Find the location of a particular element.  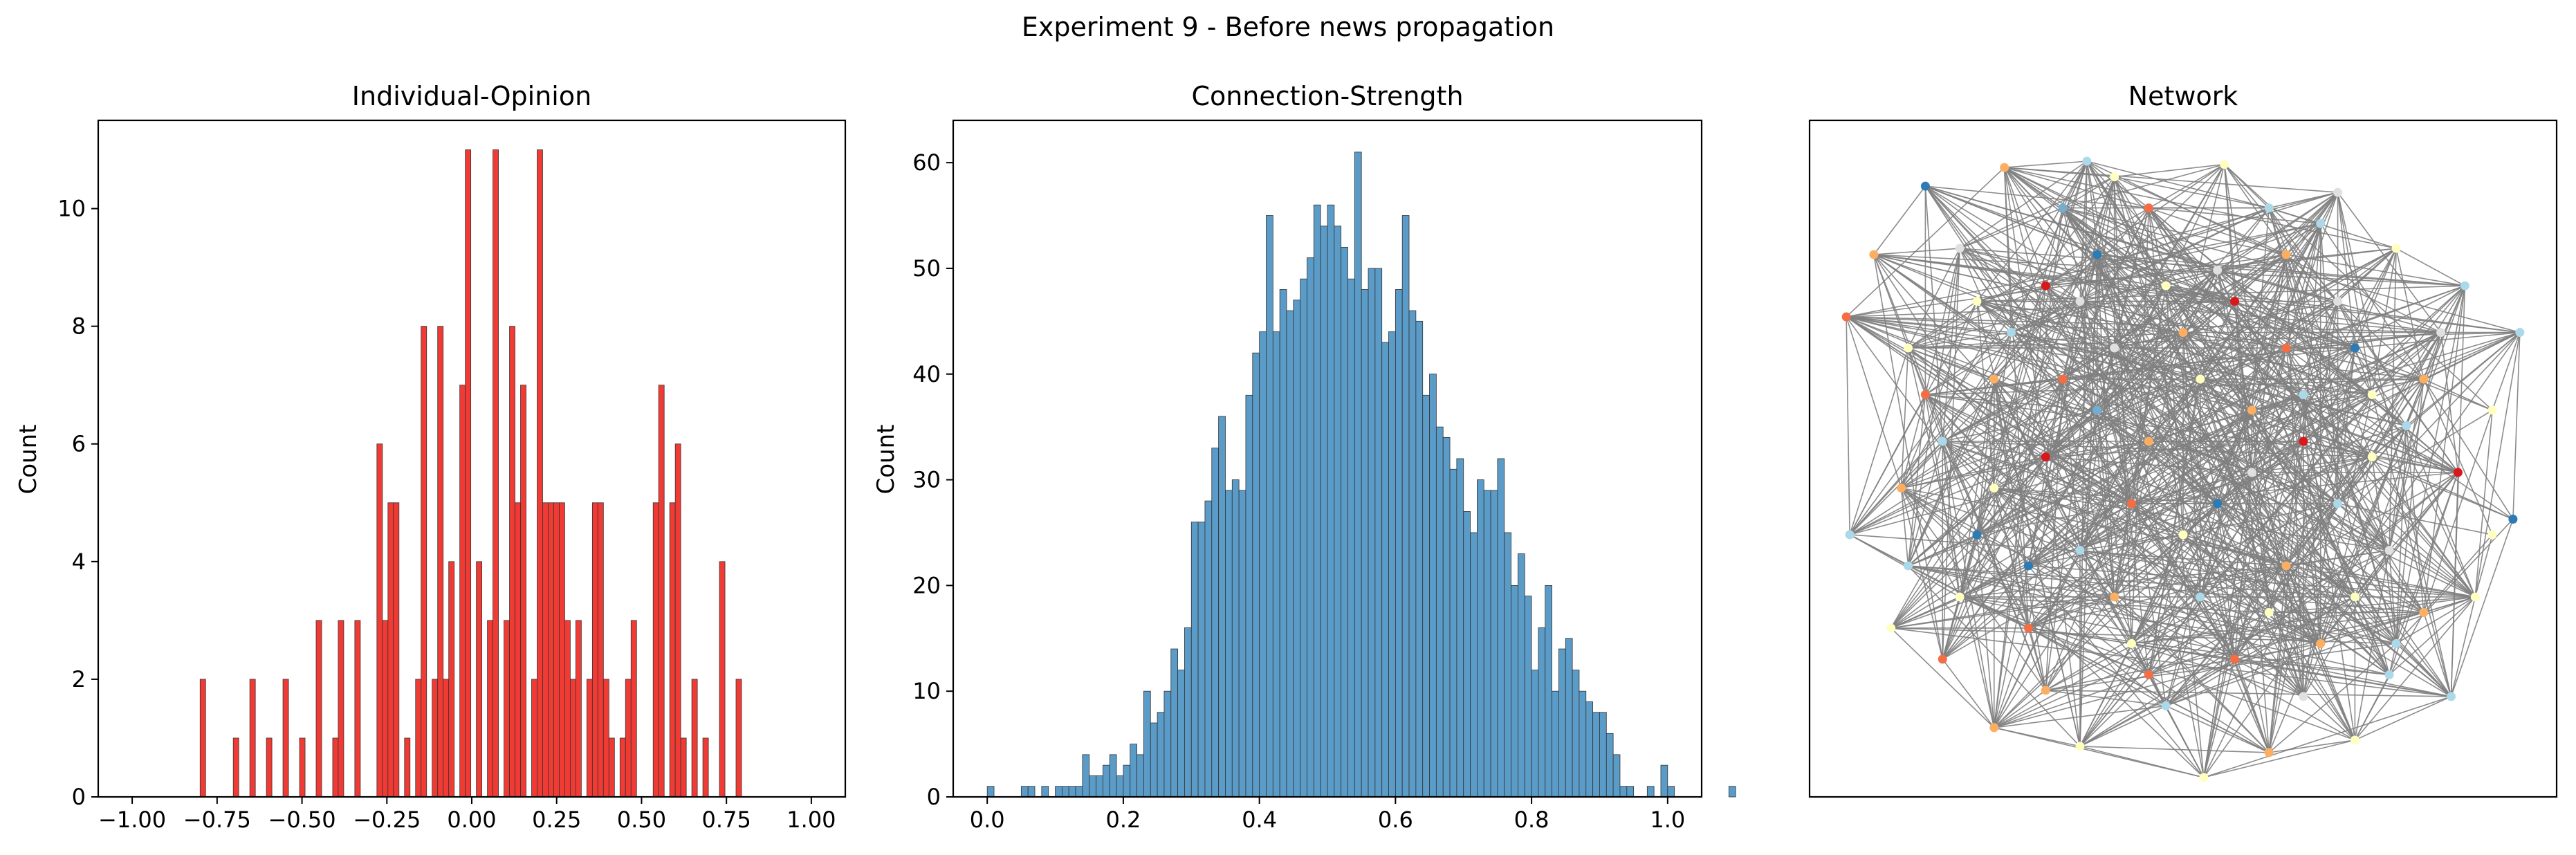

opinion-chart-ylabel: Count is located at coordinates (28, 460).